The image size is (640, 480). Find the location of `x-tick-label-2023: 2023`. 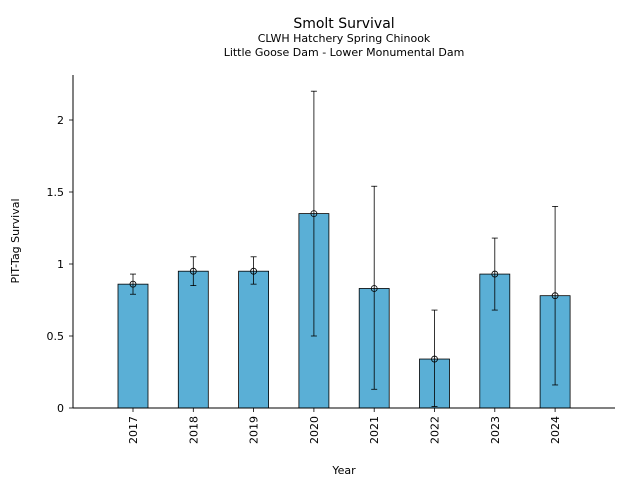

x-tick-label-2023: 2023 is located at coordinates (495, 430).